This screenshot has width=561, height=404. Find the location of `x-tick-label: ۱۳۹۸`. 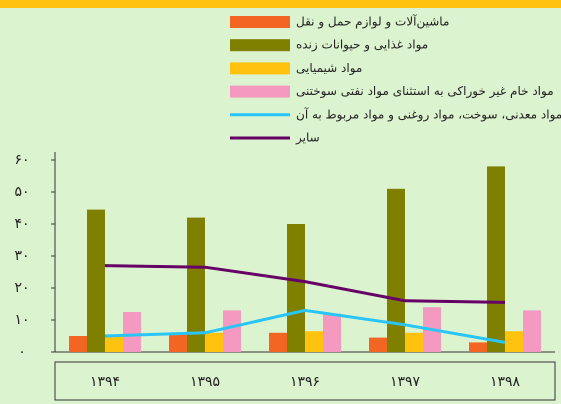

x-tick-label: ۱۳۹۸ is located at coordinates (505, 382).